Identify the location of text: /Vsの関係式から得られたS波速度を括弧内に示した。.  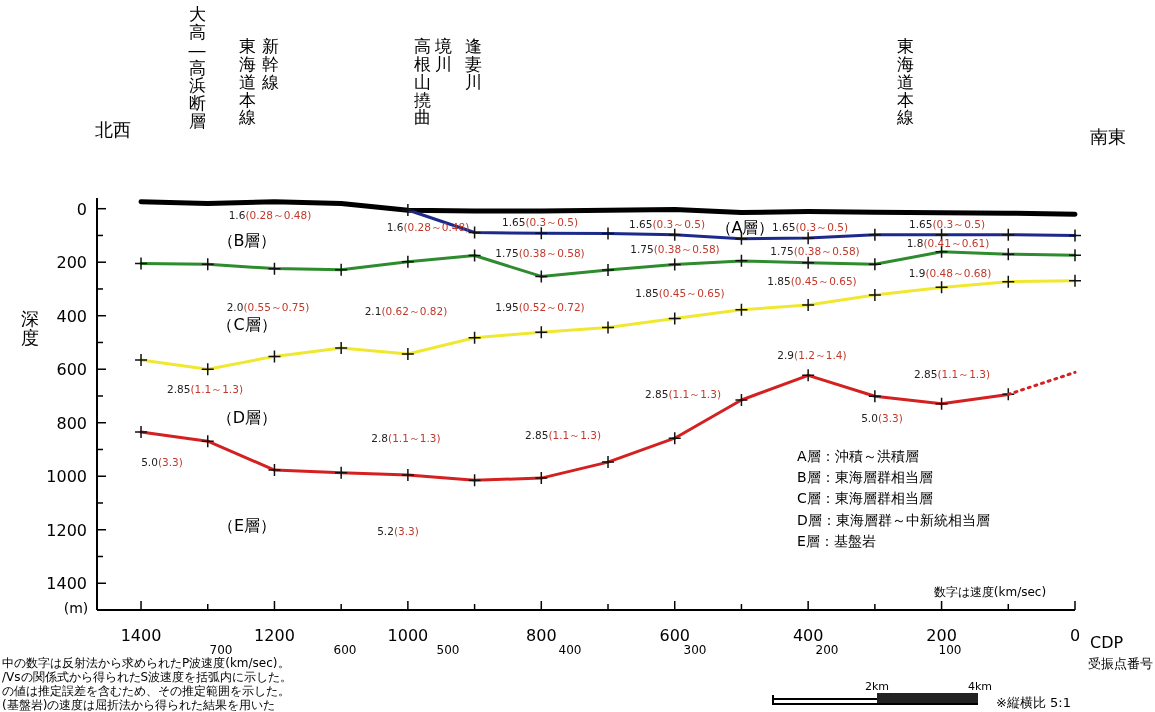
(147, 677).